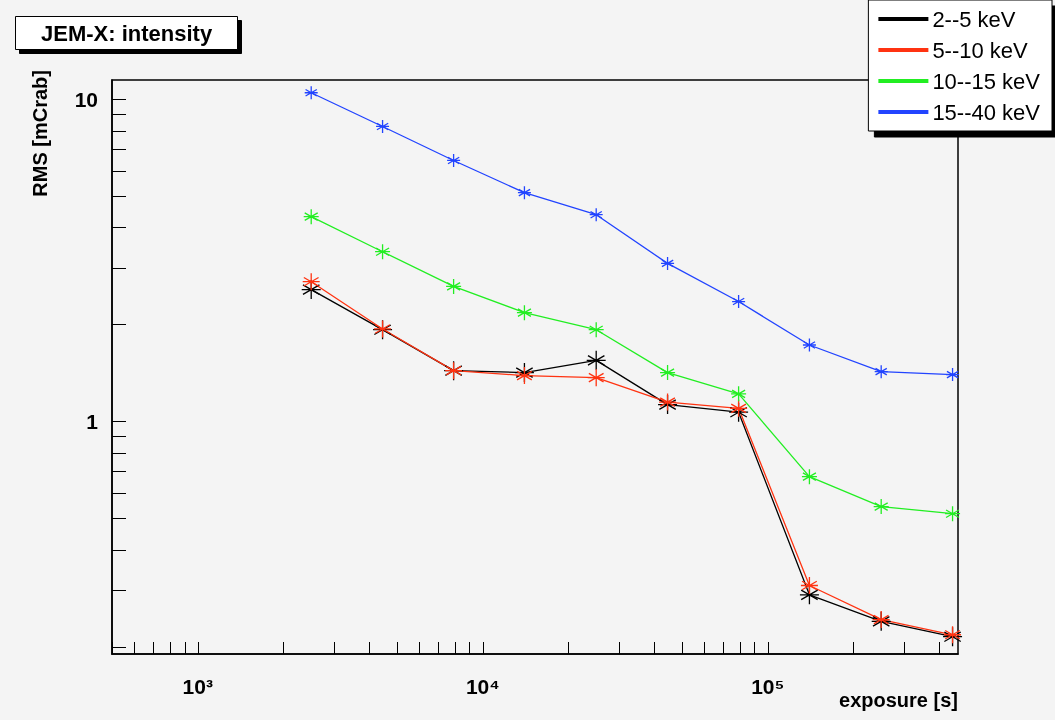 This screenshot has height=720, width=1055. What do you see at coordinates (980, 50) in the screenshot?
I see `legend-label: 5--10 keV` at bounding box center [980, 50].